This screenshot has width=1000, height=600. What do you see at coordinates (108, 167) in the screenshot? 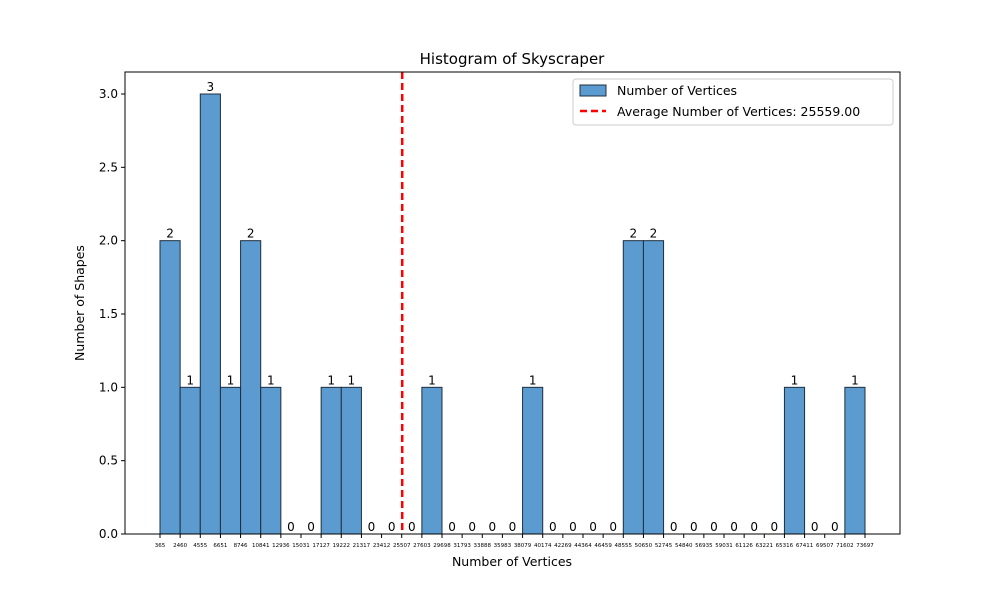
I see `y-tick-label: 2.5` at bounding box center [108, 167].